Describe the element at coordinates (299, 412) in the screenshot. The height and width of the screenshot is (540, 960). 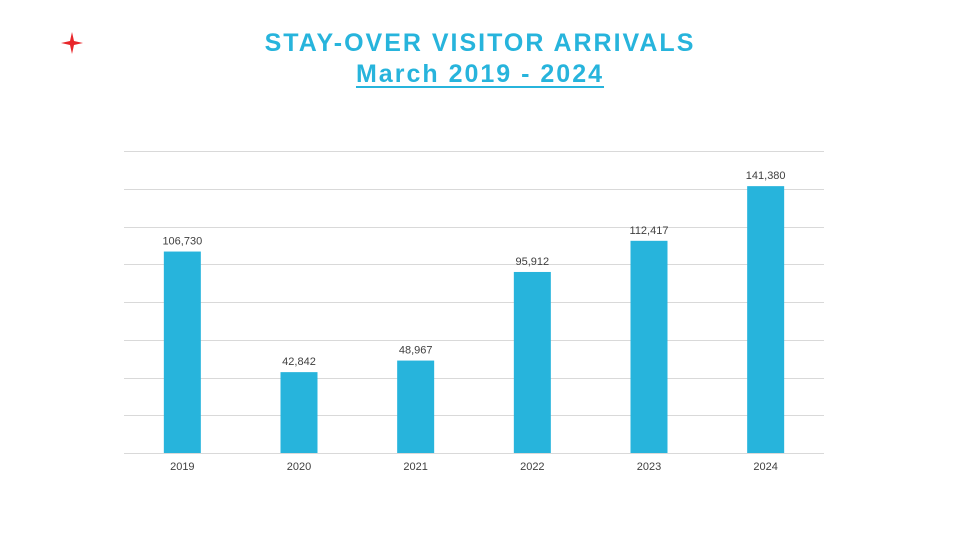
I see `bar-2020` at that location.